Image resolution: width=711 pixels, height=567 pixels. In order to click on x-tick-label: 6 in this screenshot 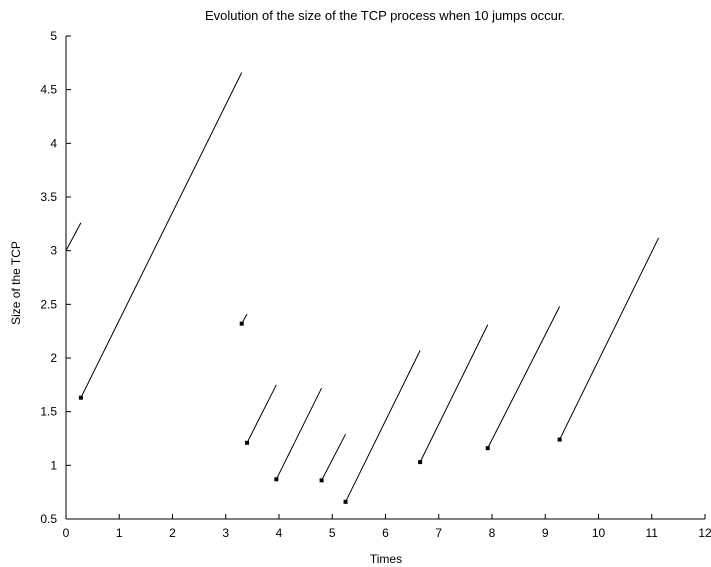, I will do `click(385, 533)`.